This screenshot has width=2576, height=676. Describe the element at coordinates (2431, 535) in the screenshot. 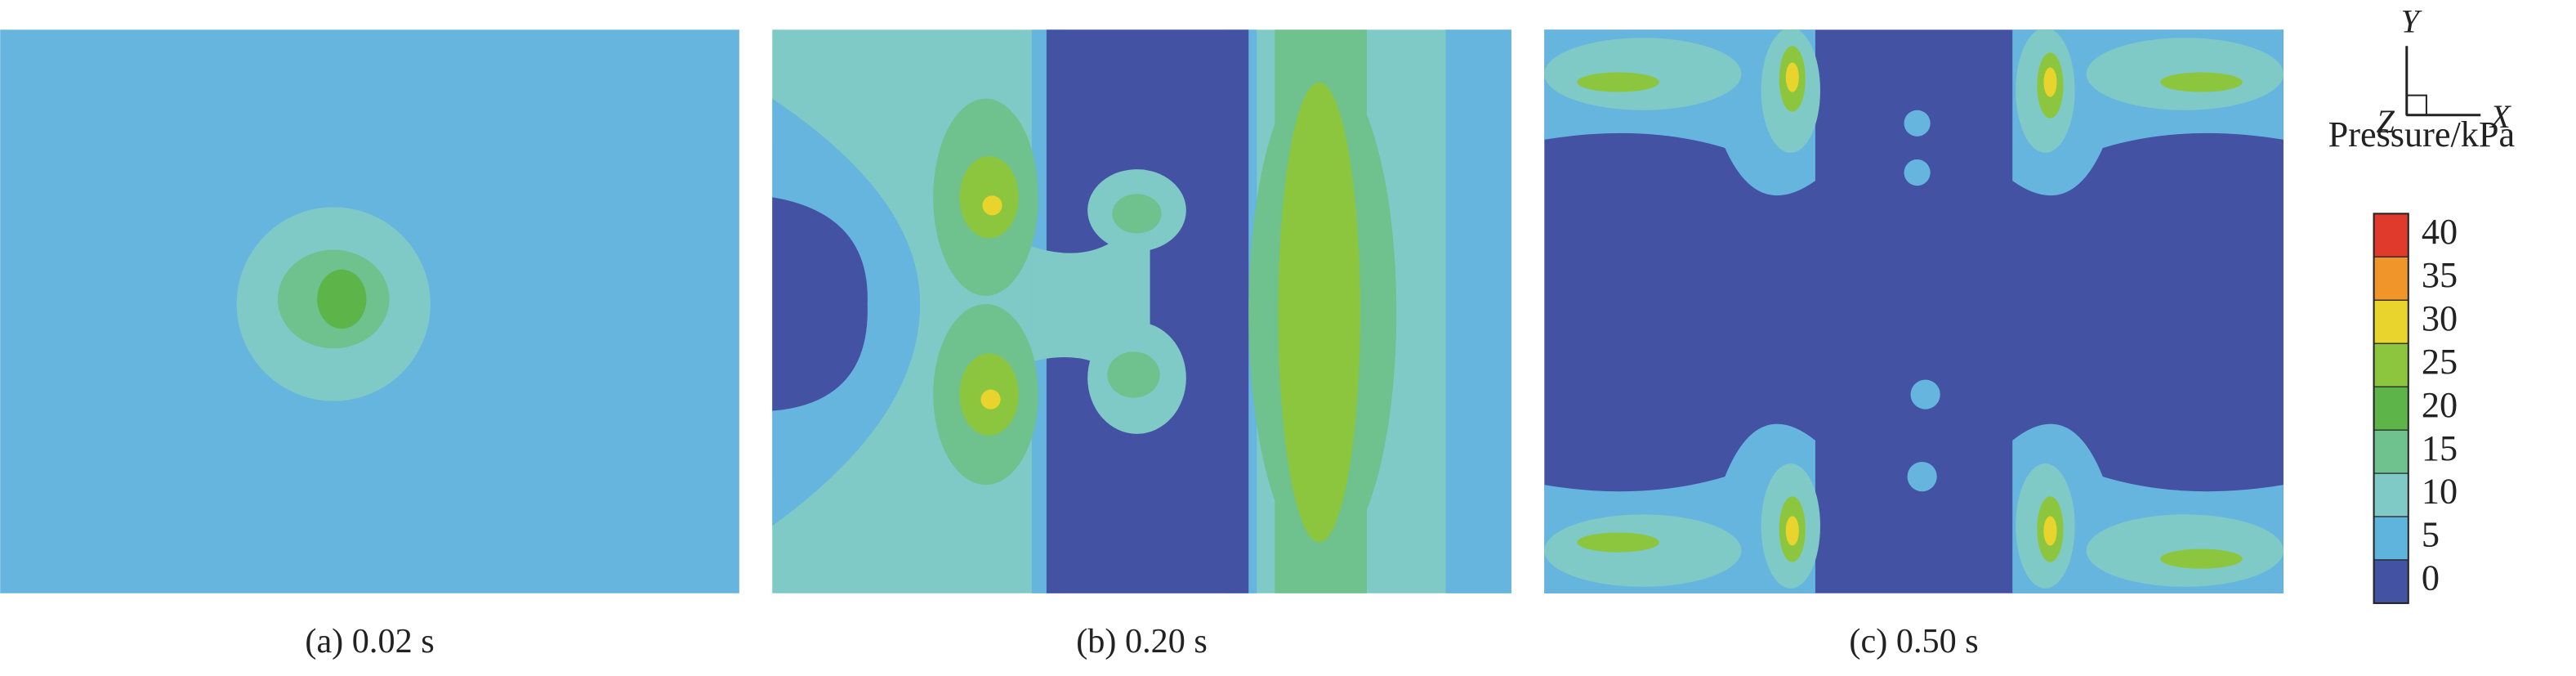

I see `colorbar-tick-label: 5` at that location.